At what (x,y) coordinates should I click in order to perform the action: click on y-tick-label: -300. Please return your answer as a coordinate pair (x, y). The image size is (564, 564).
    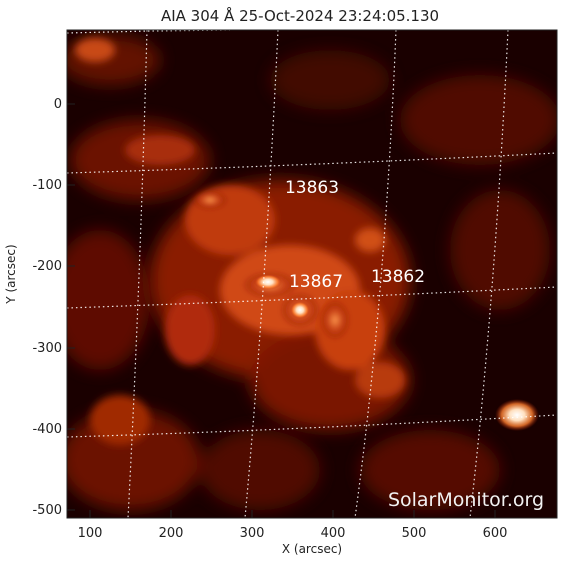
    Looking at the image, I should click on (47, 348).